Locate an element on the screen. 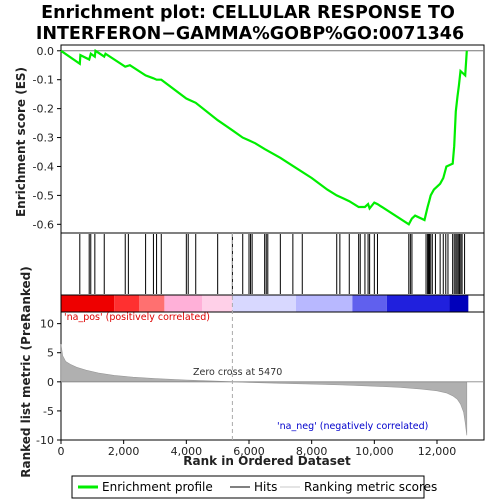 The width and height of the screenshot is (500, 500). hits-frame is located at coordinates (272, 264).